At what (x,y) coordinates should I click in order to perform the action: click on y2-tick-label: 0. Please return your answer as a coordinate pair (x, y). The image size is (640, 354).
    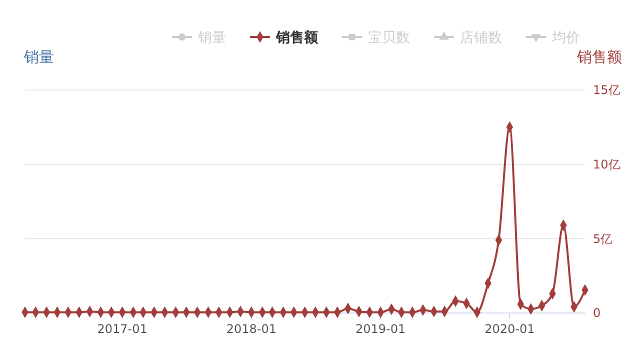
    Looking at the image, I should click on (597, 313).